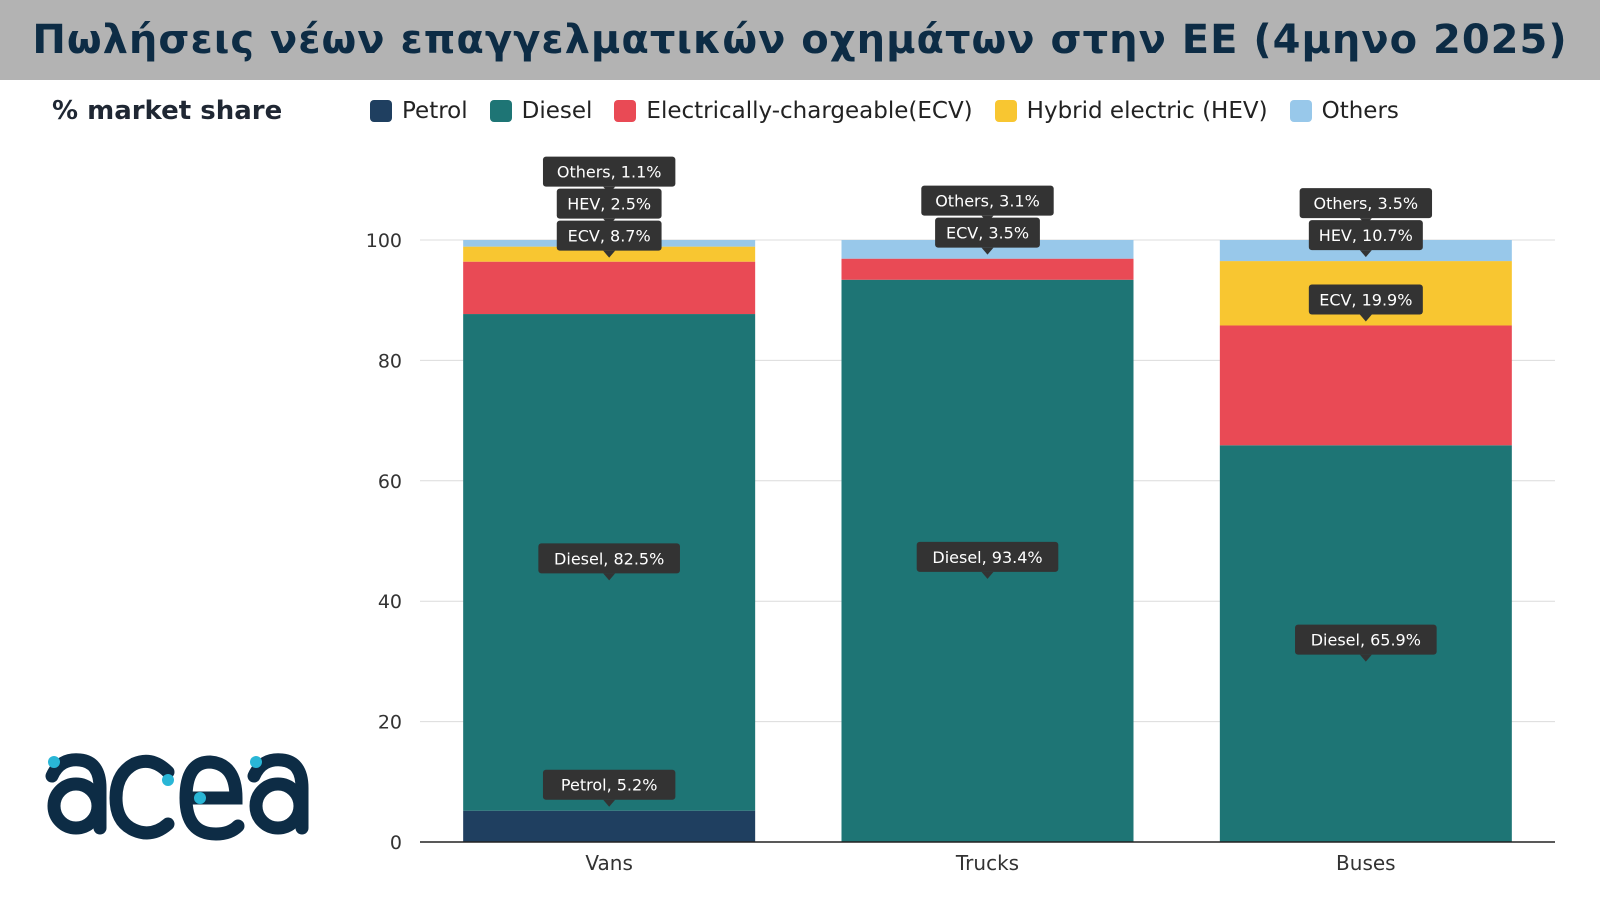 This screenshot has height=900, width=1600. I want to click on annotation-trucks-ecv: ECV, 3.5%, so click(987, 236).